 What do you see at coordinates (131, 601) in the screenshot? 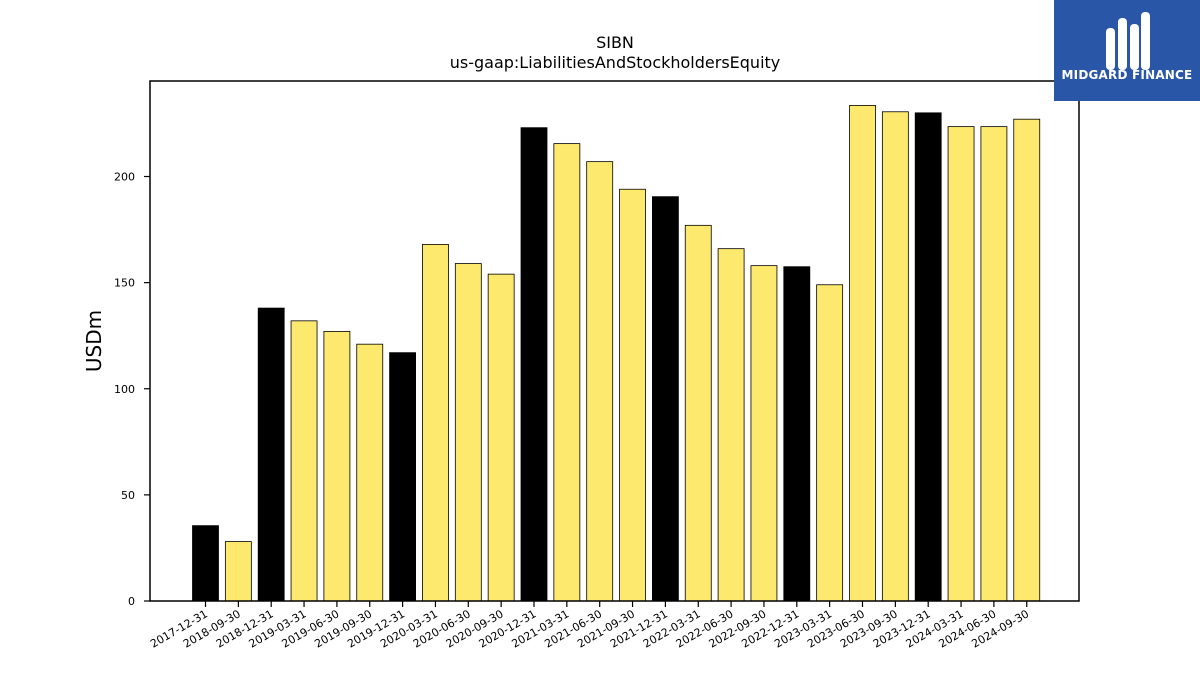
I see `y-tick-label: 0` at bounding box center [131, 601].